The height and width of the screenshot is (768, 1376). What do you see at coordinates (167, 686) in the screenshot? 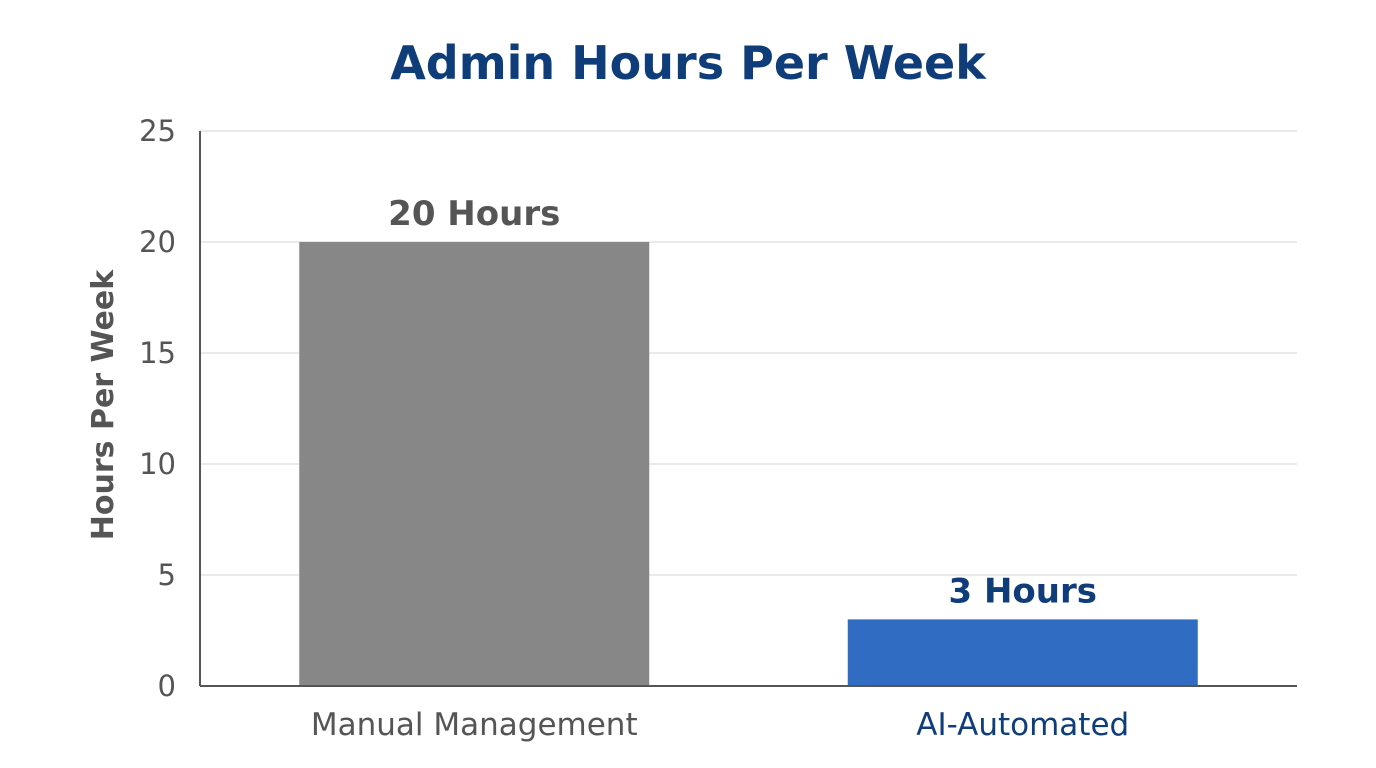
I see `y-tick-label: 0` at bounding box center [167, 686].